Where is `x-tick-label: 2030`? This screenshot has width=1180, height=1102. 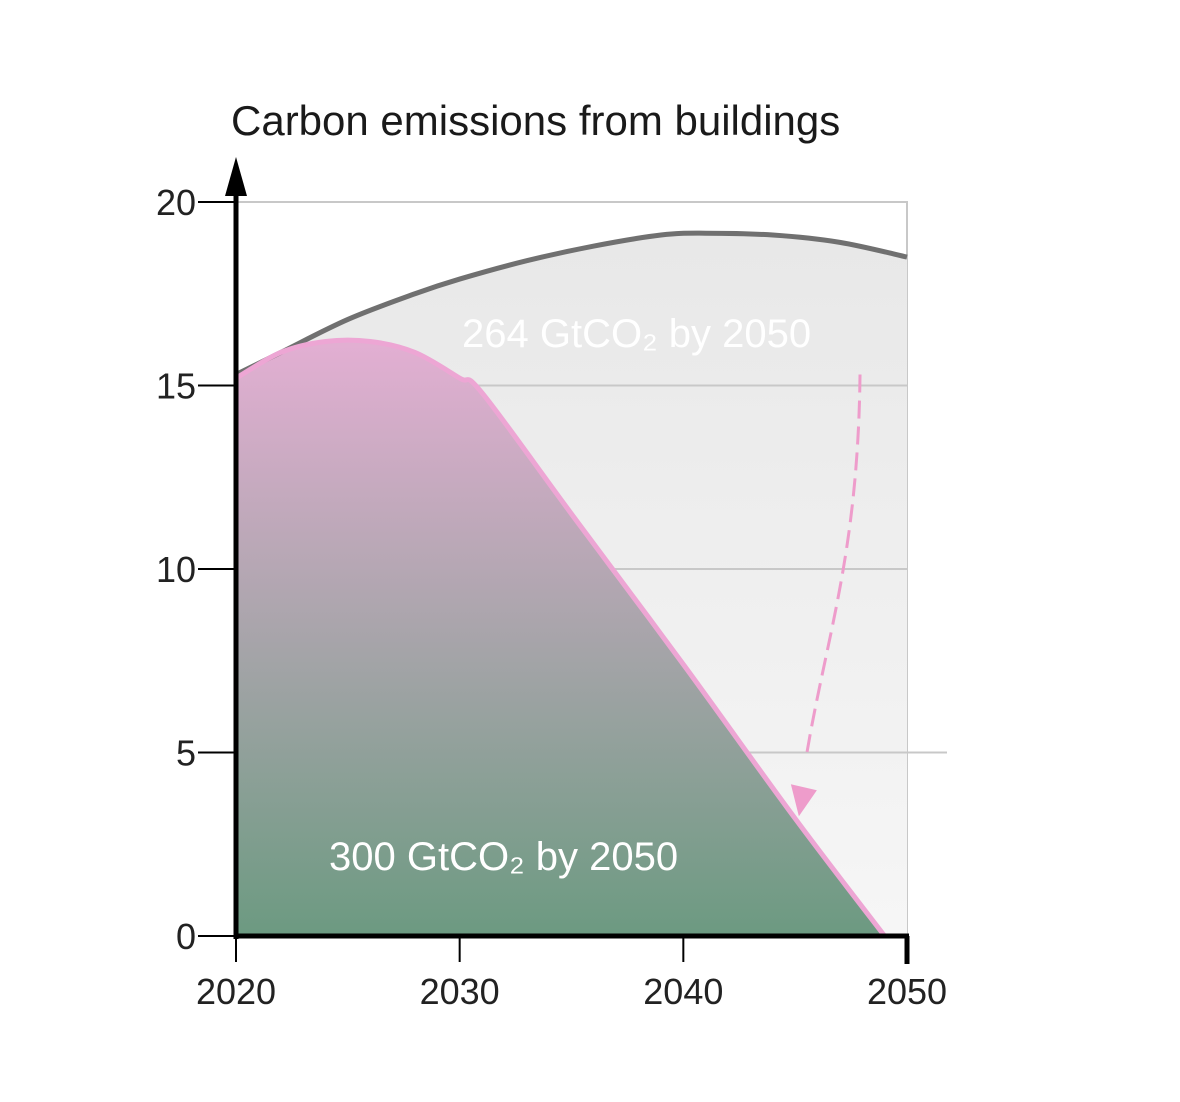
x-tick-label: 2030 is located at coordinates (460, 991).